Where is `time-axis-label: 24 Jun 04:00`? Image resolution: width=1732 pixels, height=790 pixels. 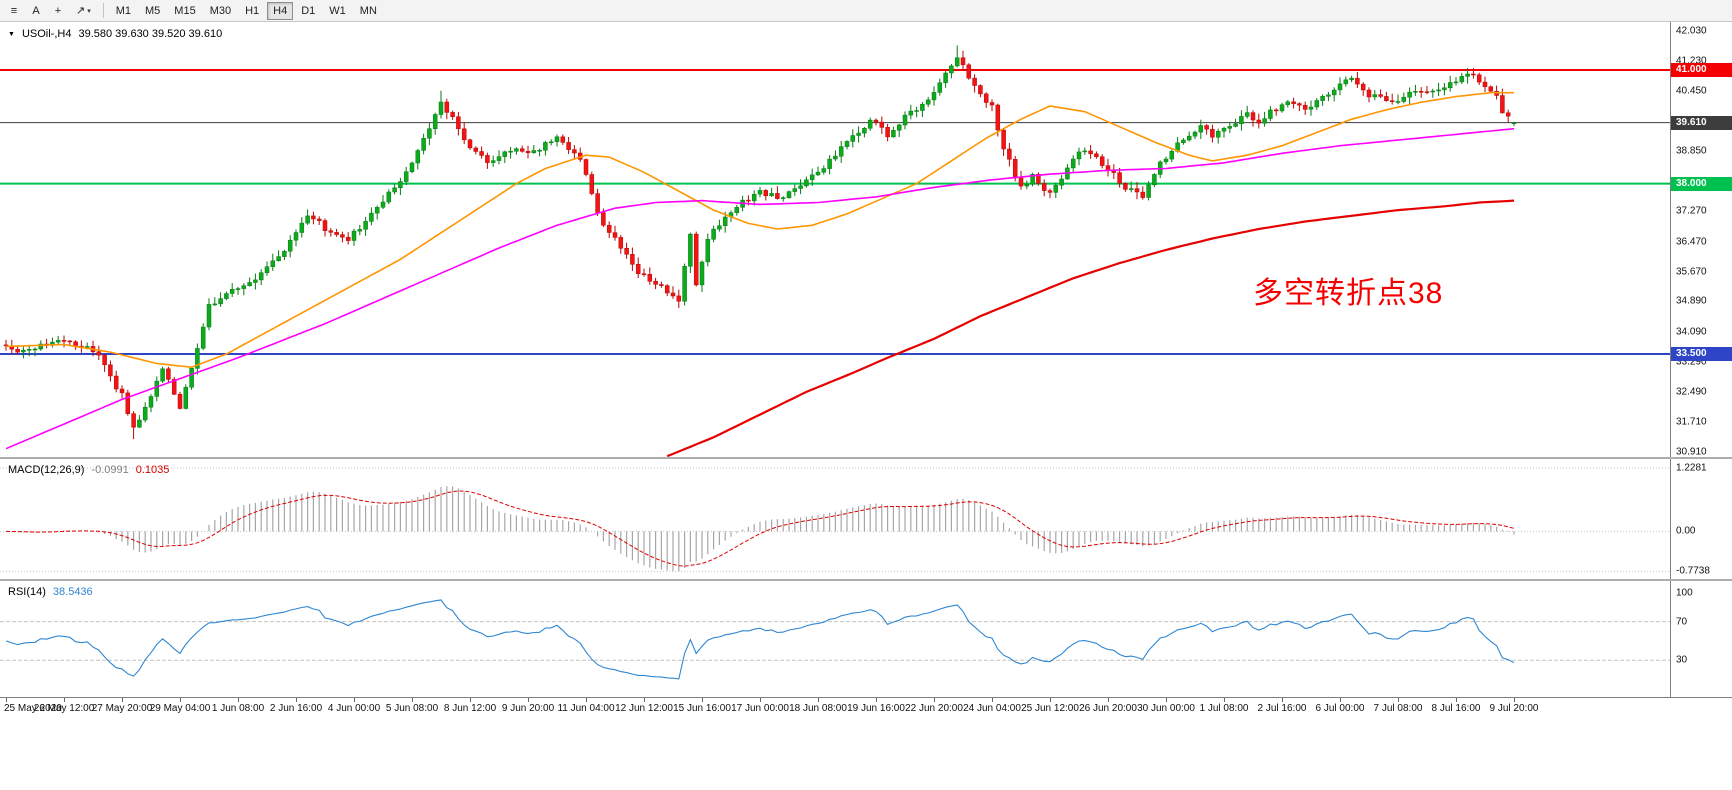
time-axis-label: 24 Jun 04:00 is located at coordinates (992, 708).